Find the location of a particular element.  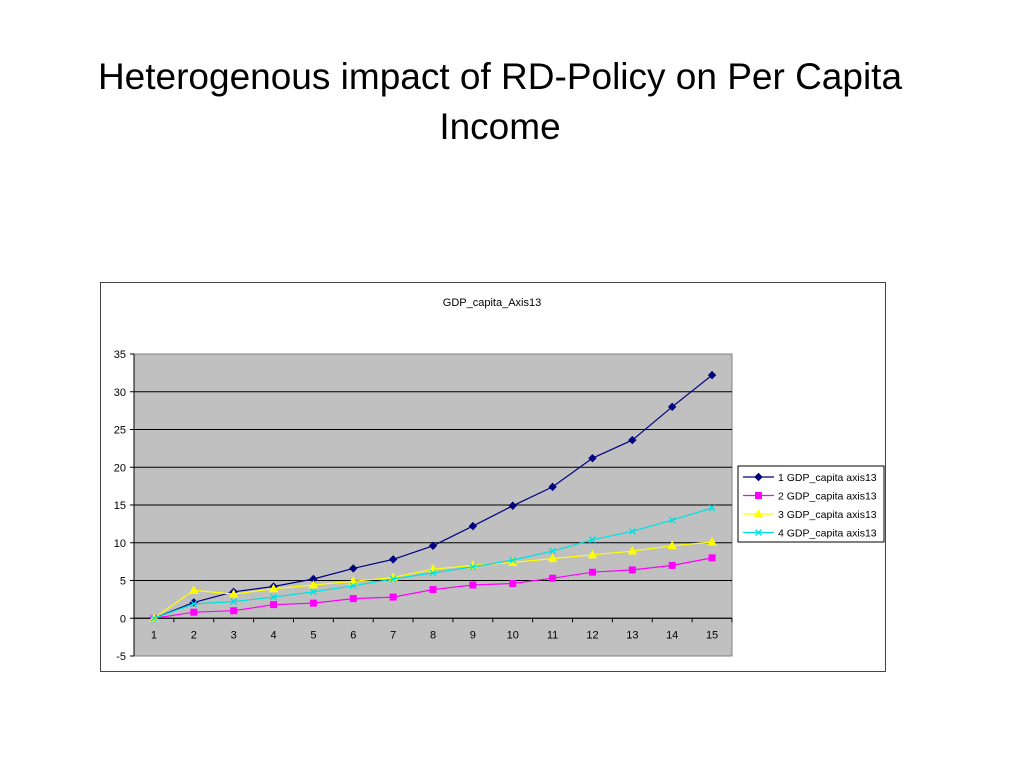

x-tick-label: 8 is located at coordinates (433, 635).